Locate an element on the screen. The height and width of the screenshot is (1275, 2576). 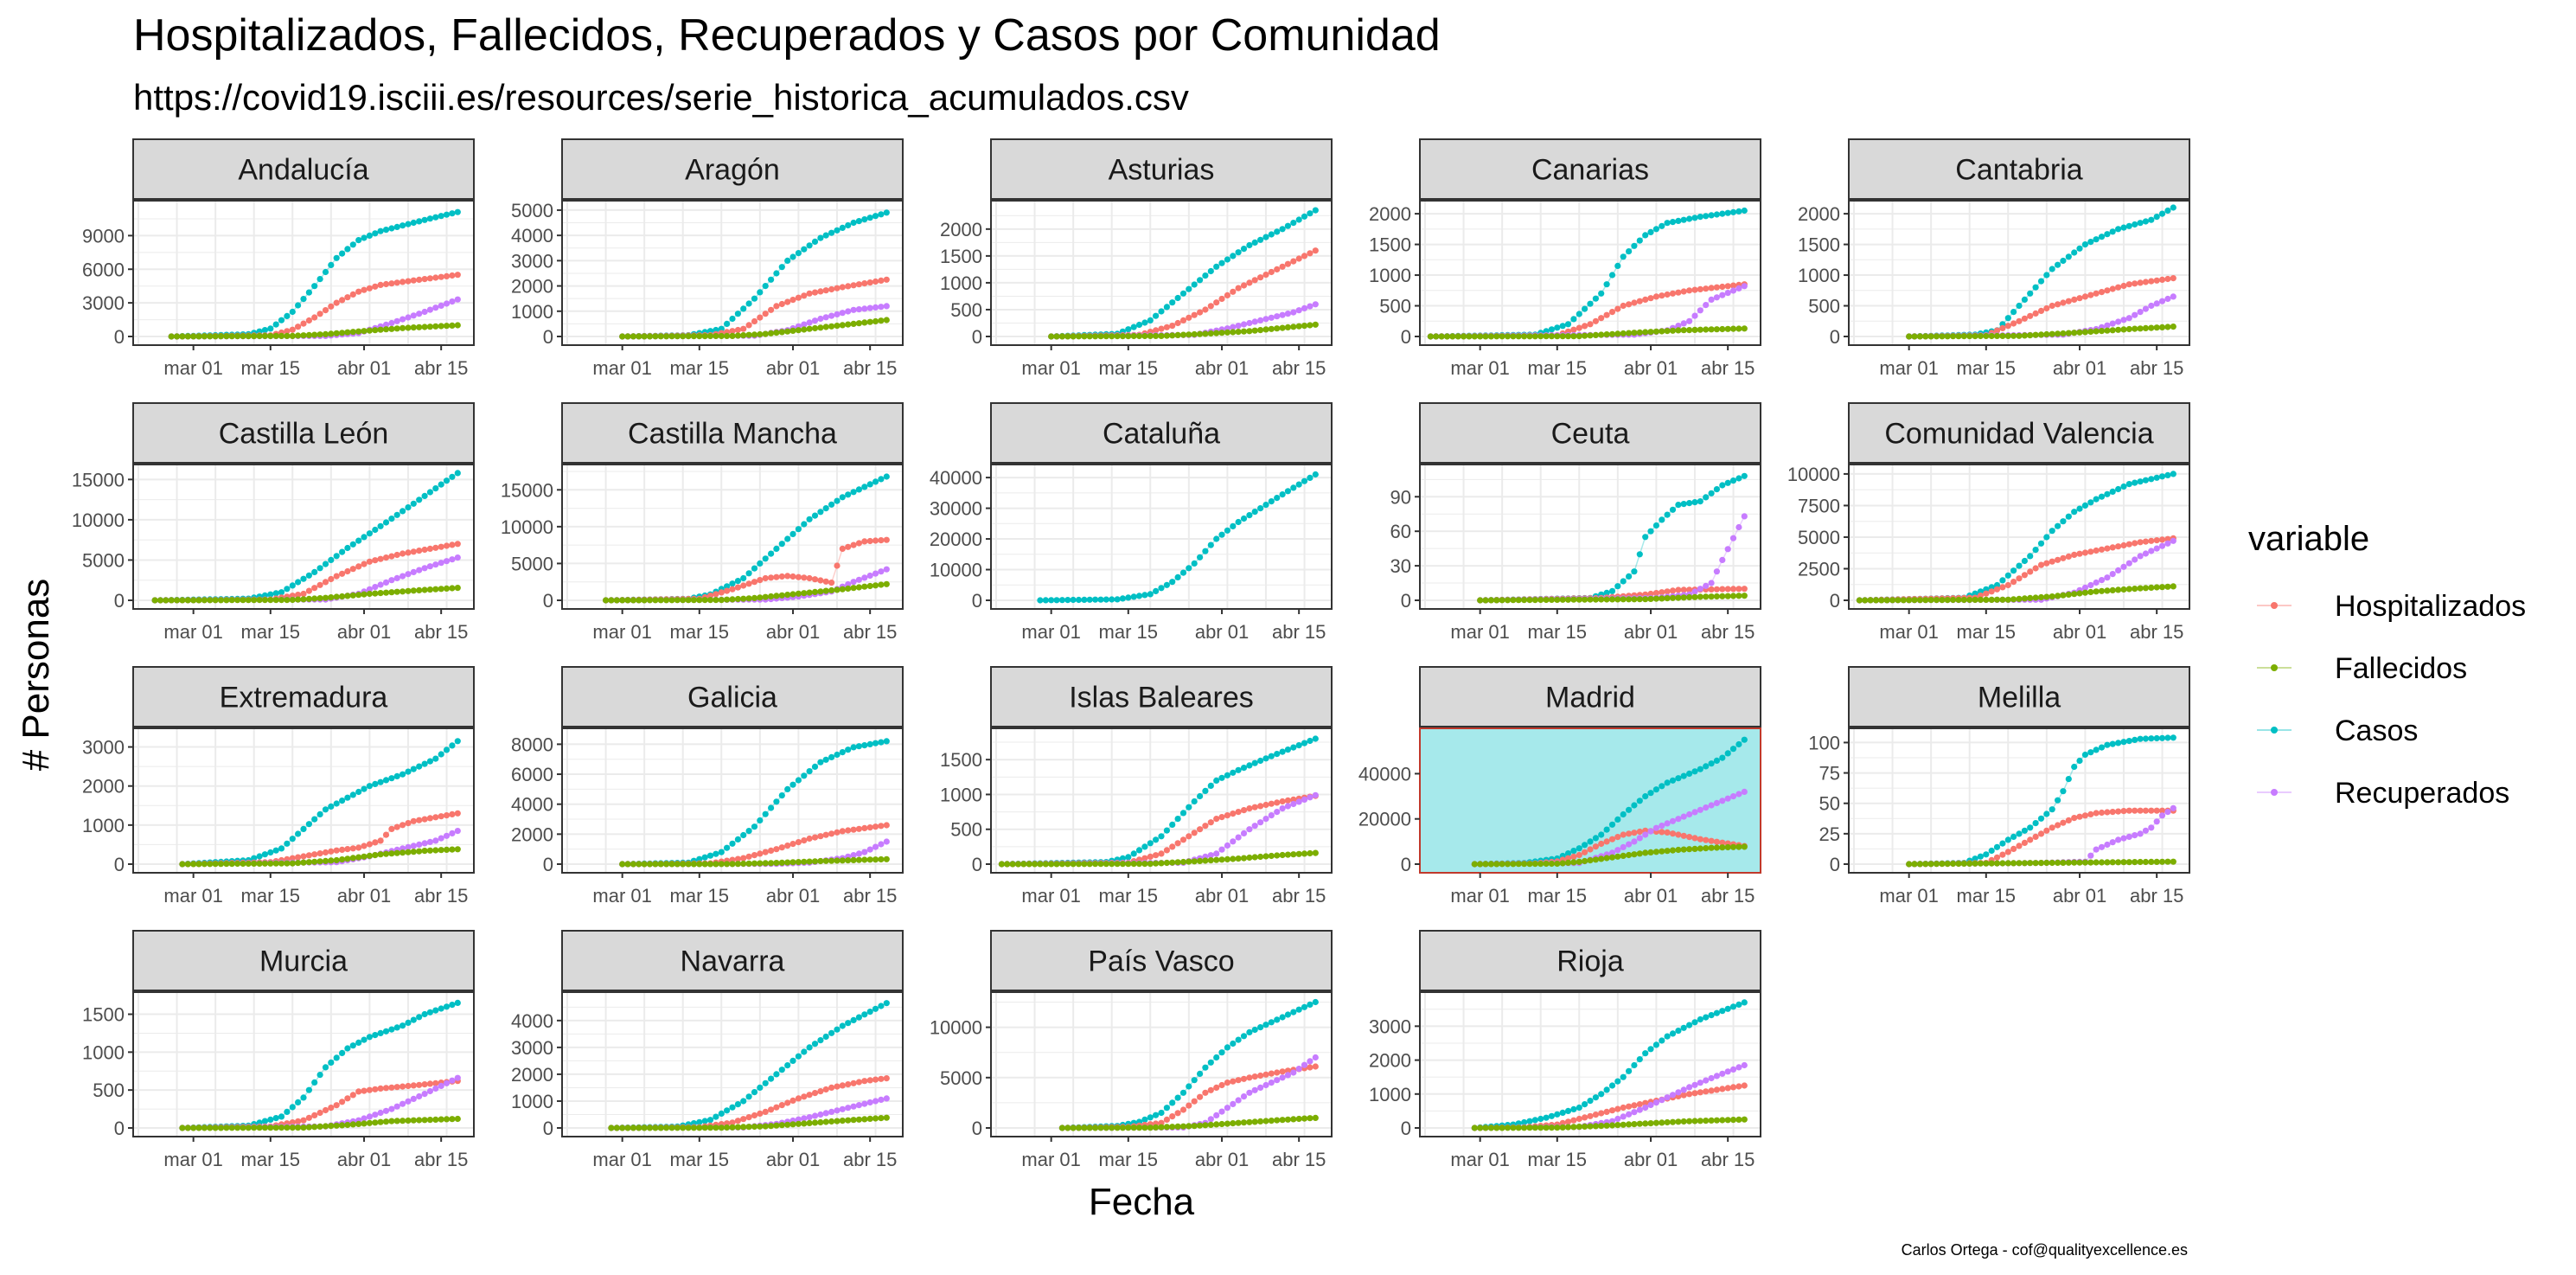
x-tick-label: mar 01 is located at coordinates (622, 896).